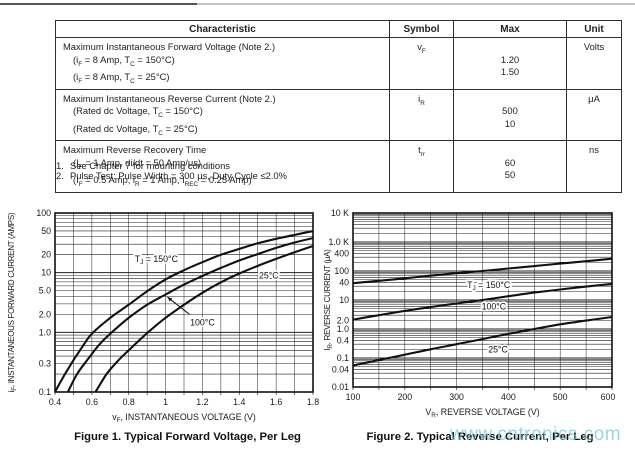 Image resolution: width=635 pixels, height=453 pixels. Describe the element at coordinates (510, 175) in the screenshot. I see `max-value: 50` at that location.